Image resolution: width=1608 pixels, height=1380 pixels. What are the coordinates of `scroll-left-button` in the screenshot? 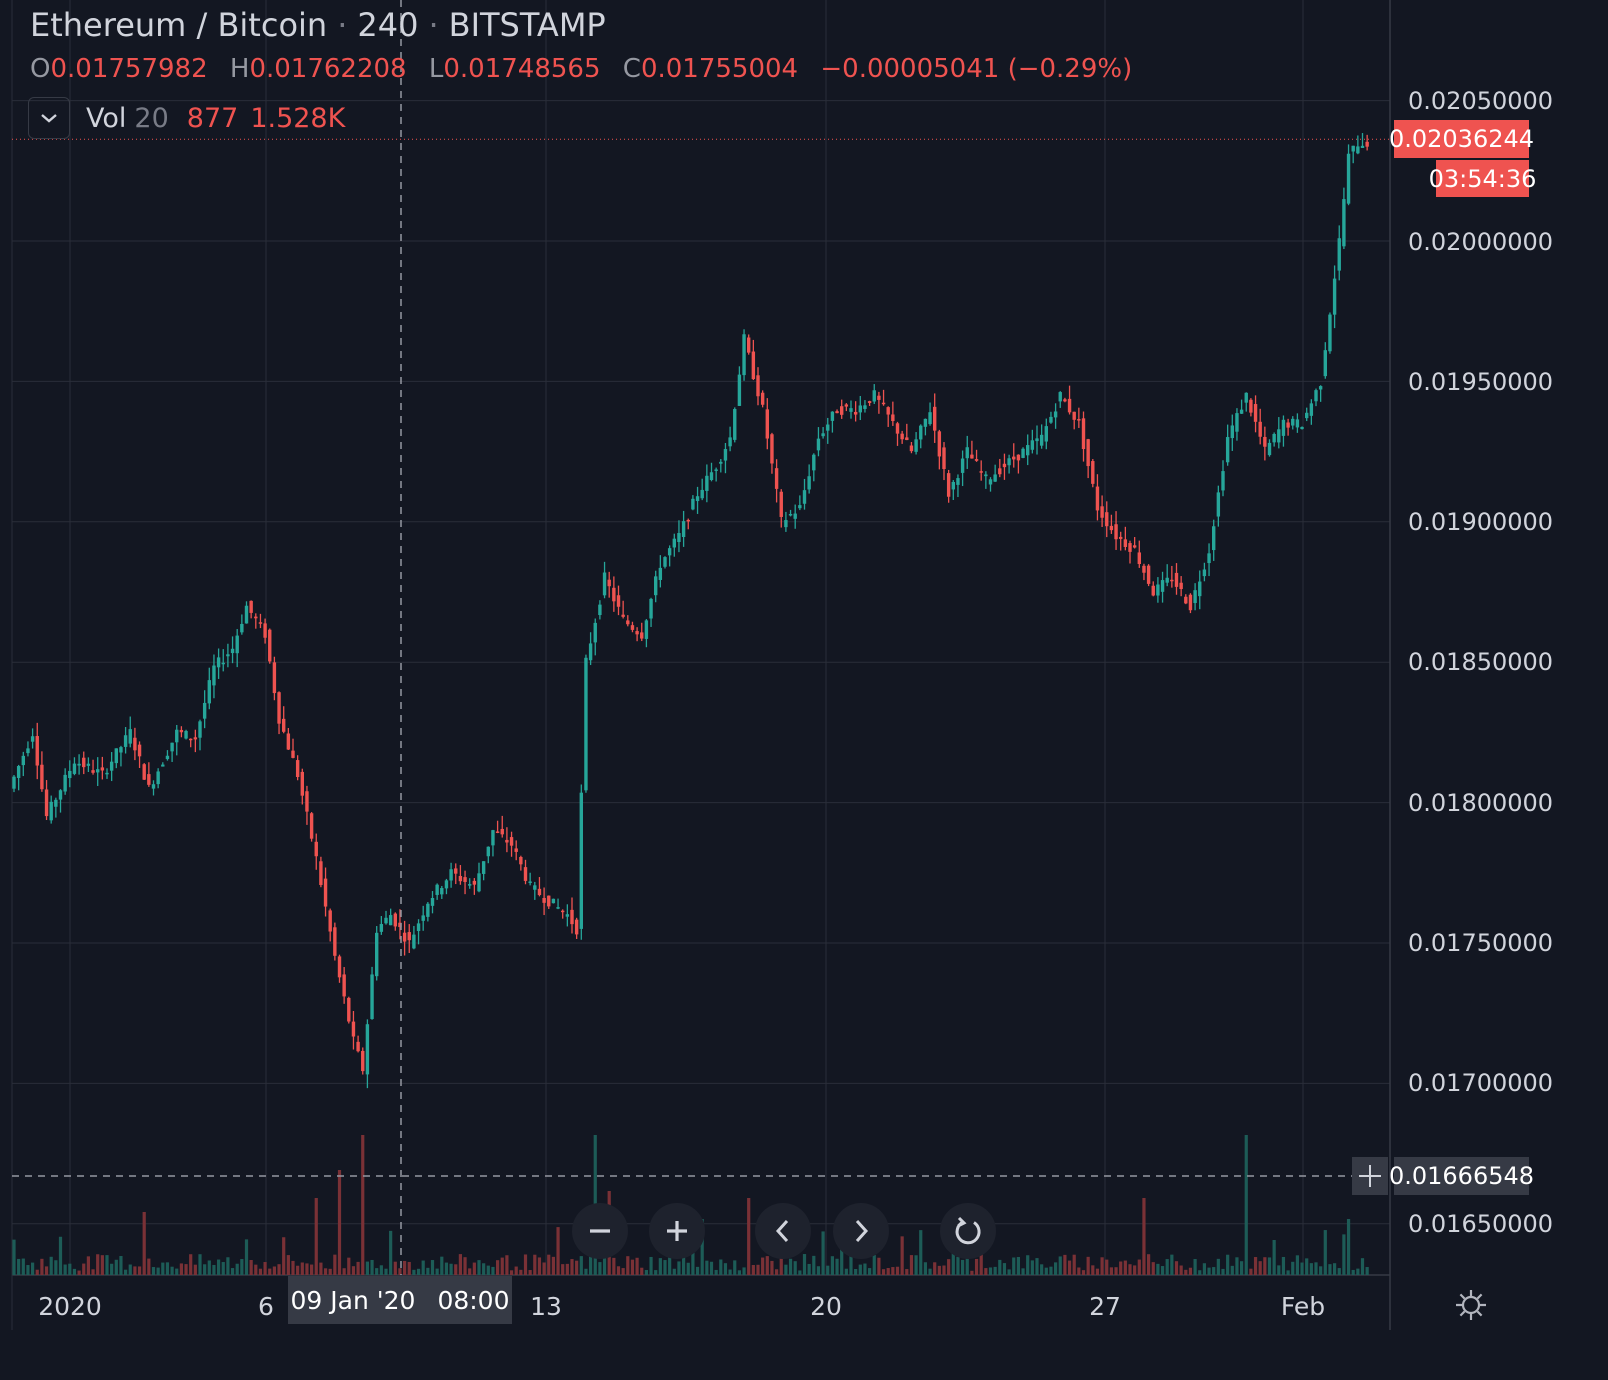 It's located at (783, 1231).